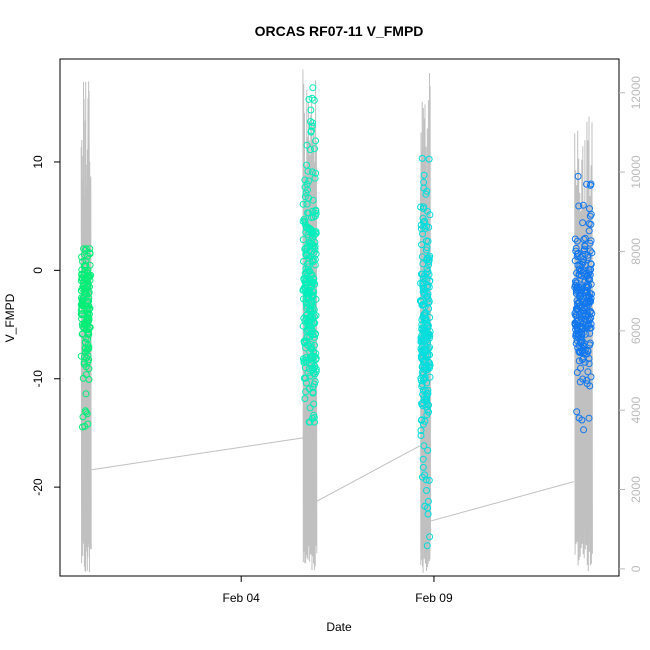 The height and width of the screenshot is (650, 650). Describe the element at coordinates (339, 31) in the screenshot. I see `chart-title: ORCAS RF07-11 V_FMPD` at that location.